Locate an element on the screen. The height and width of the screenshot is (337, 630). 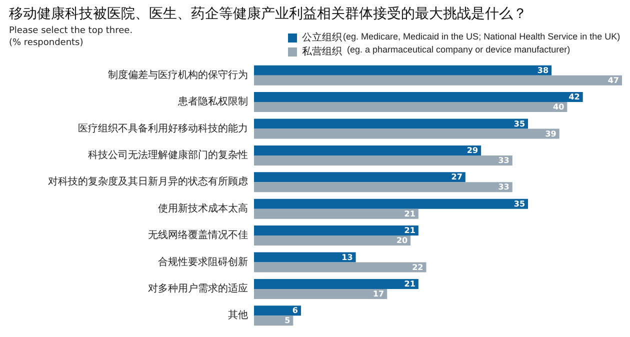
data-label: 6 is located at coordinates (295, 311).